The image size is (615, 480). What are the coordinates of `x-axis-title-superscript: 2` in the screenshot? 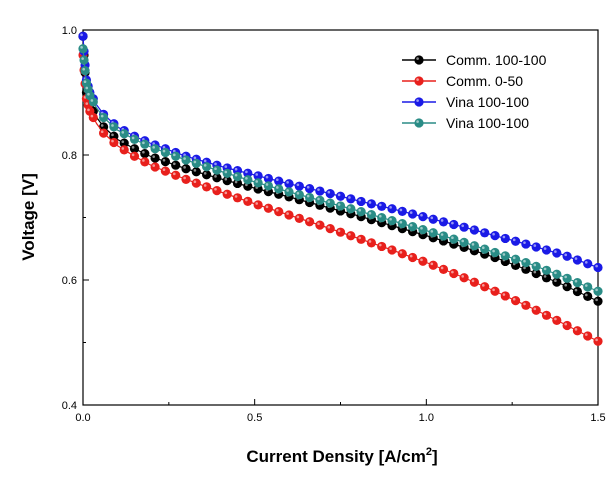 It's located at (429, 452).